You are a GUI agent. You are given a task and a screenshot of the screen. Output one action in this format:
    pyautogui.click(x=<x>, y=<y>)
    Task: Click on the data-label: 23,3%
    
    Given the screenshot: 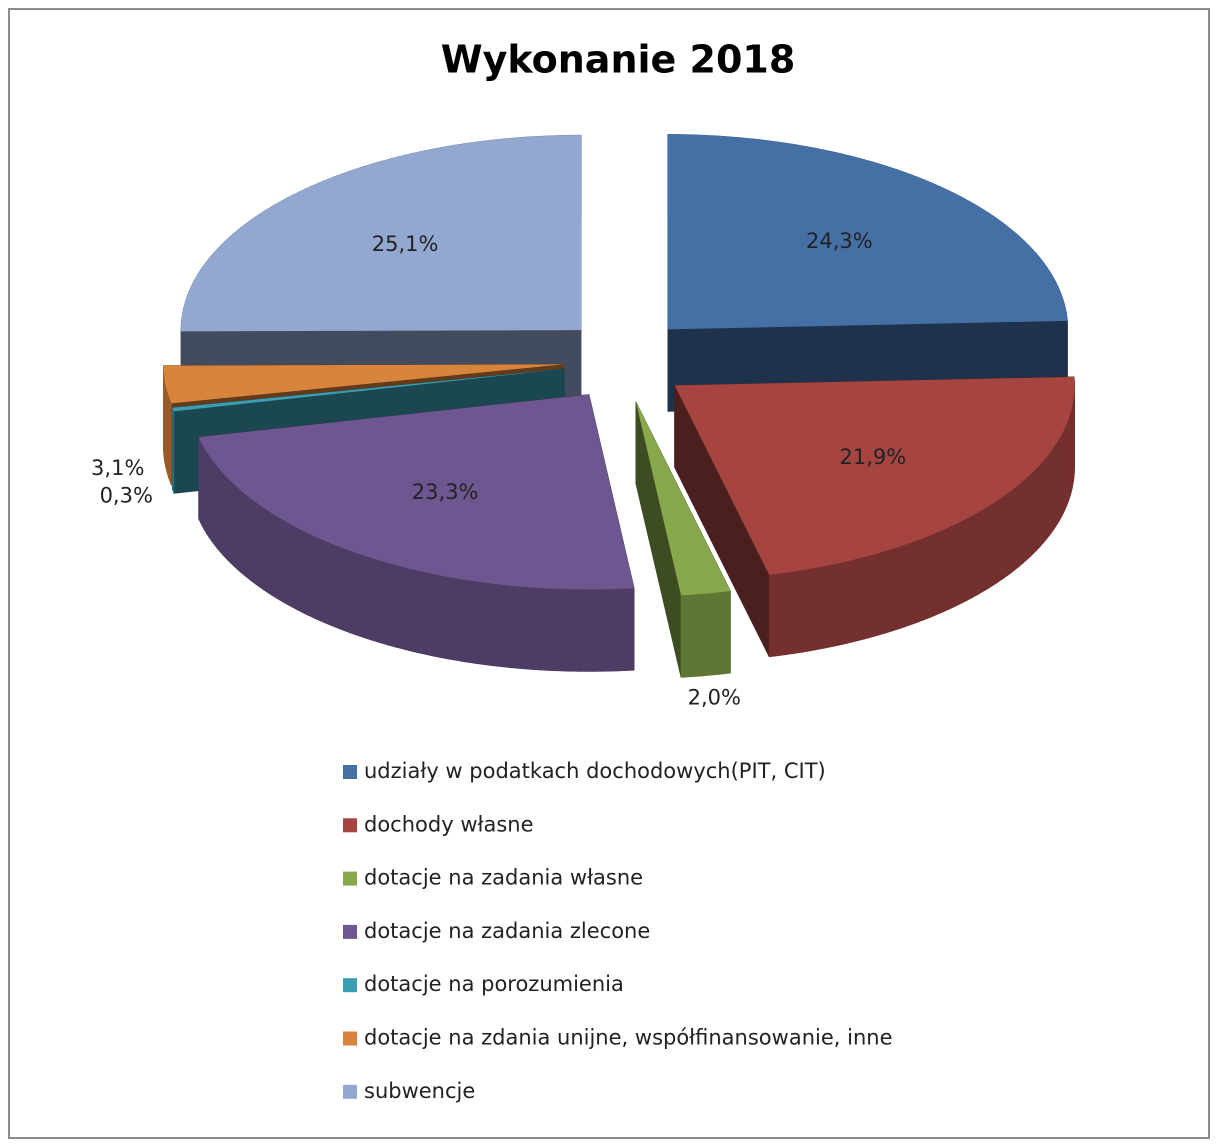 What is the action you would take?
    pyautogui.click(x=445, y=492)
    